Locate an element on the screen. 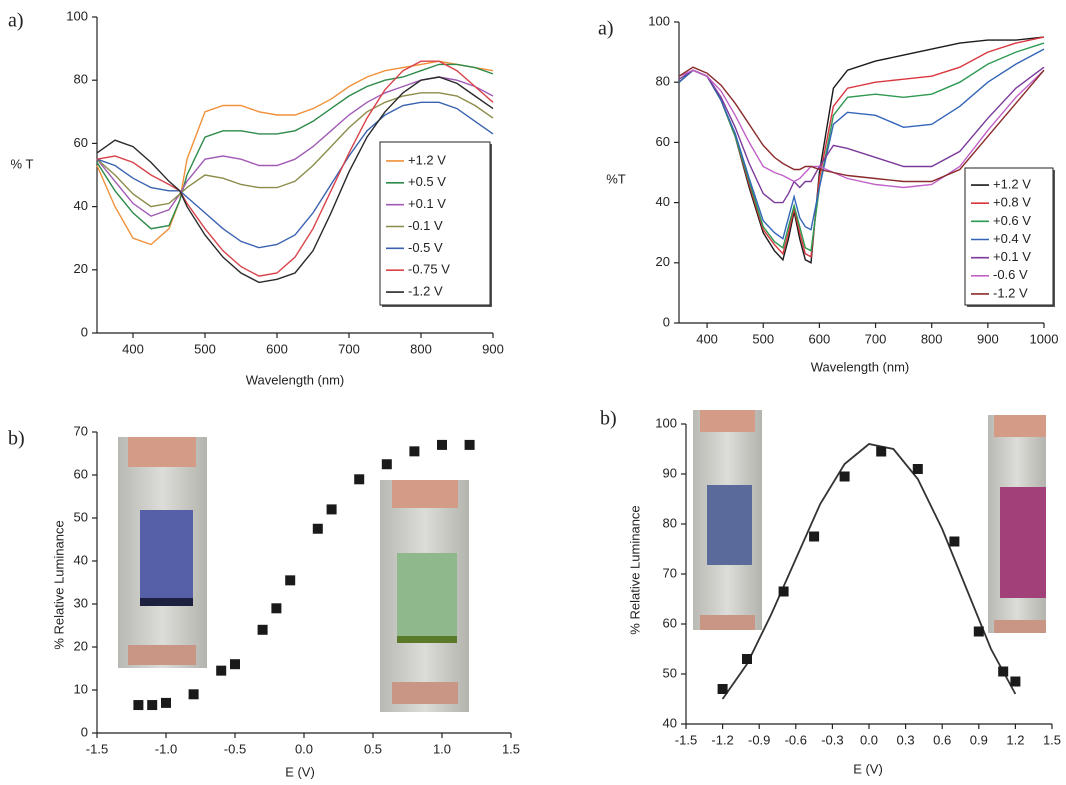 This screenshot has height=785, width=1066. fit-curve is located at coordinates (869, 571).